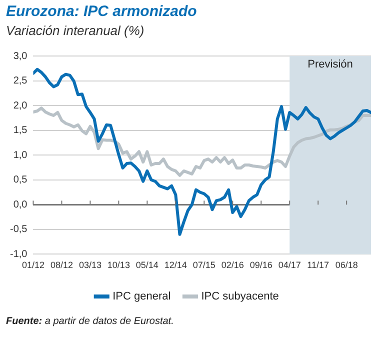  Describe the element at coordinates (20, 81) in the screenshot. I see `y-tick-label: 2,5` at that location.